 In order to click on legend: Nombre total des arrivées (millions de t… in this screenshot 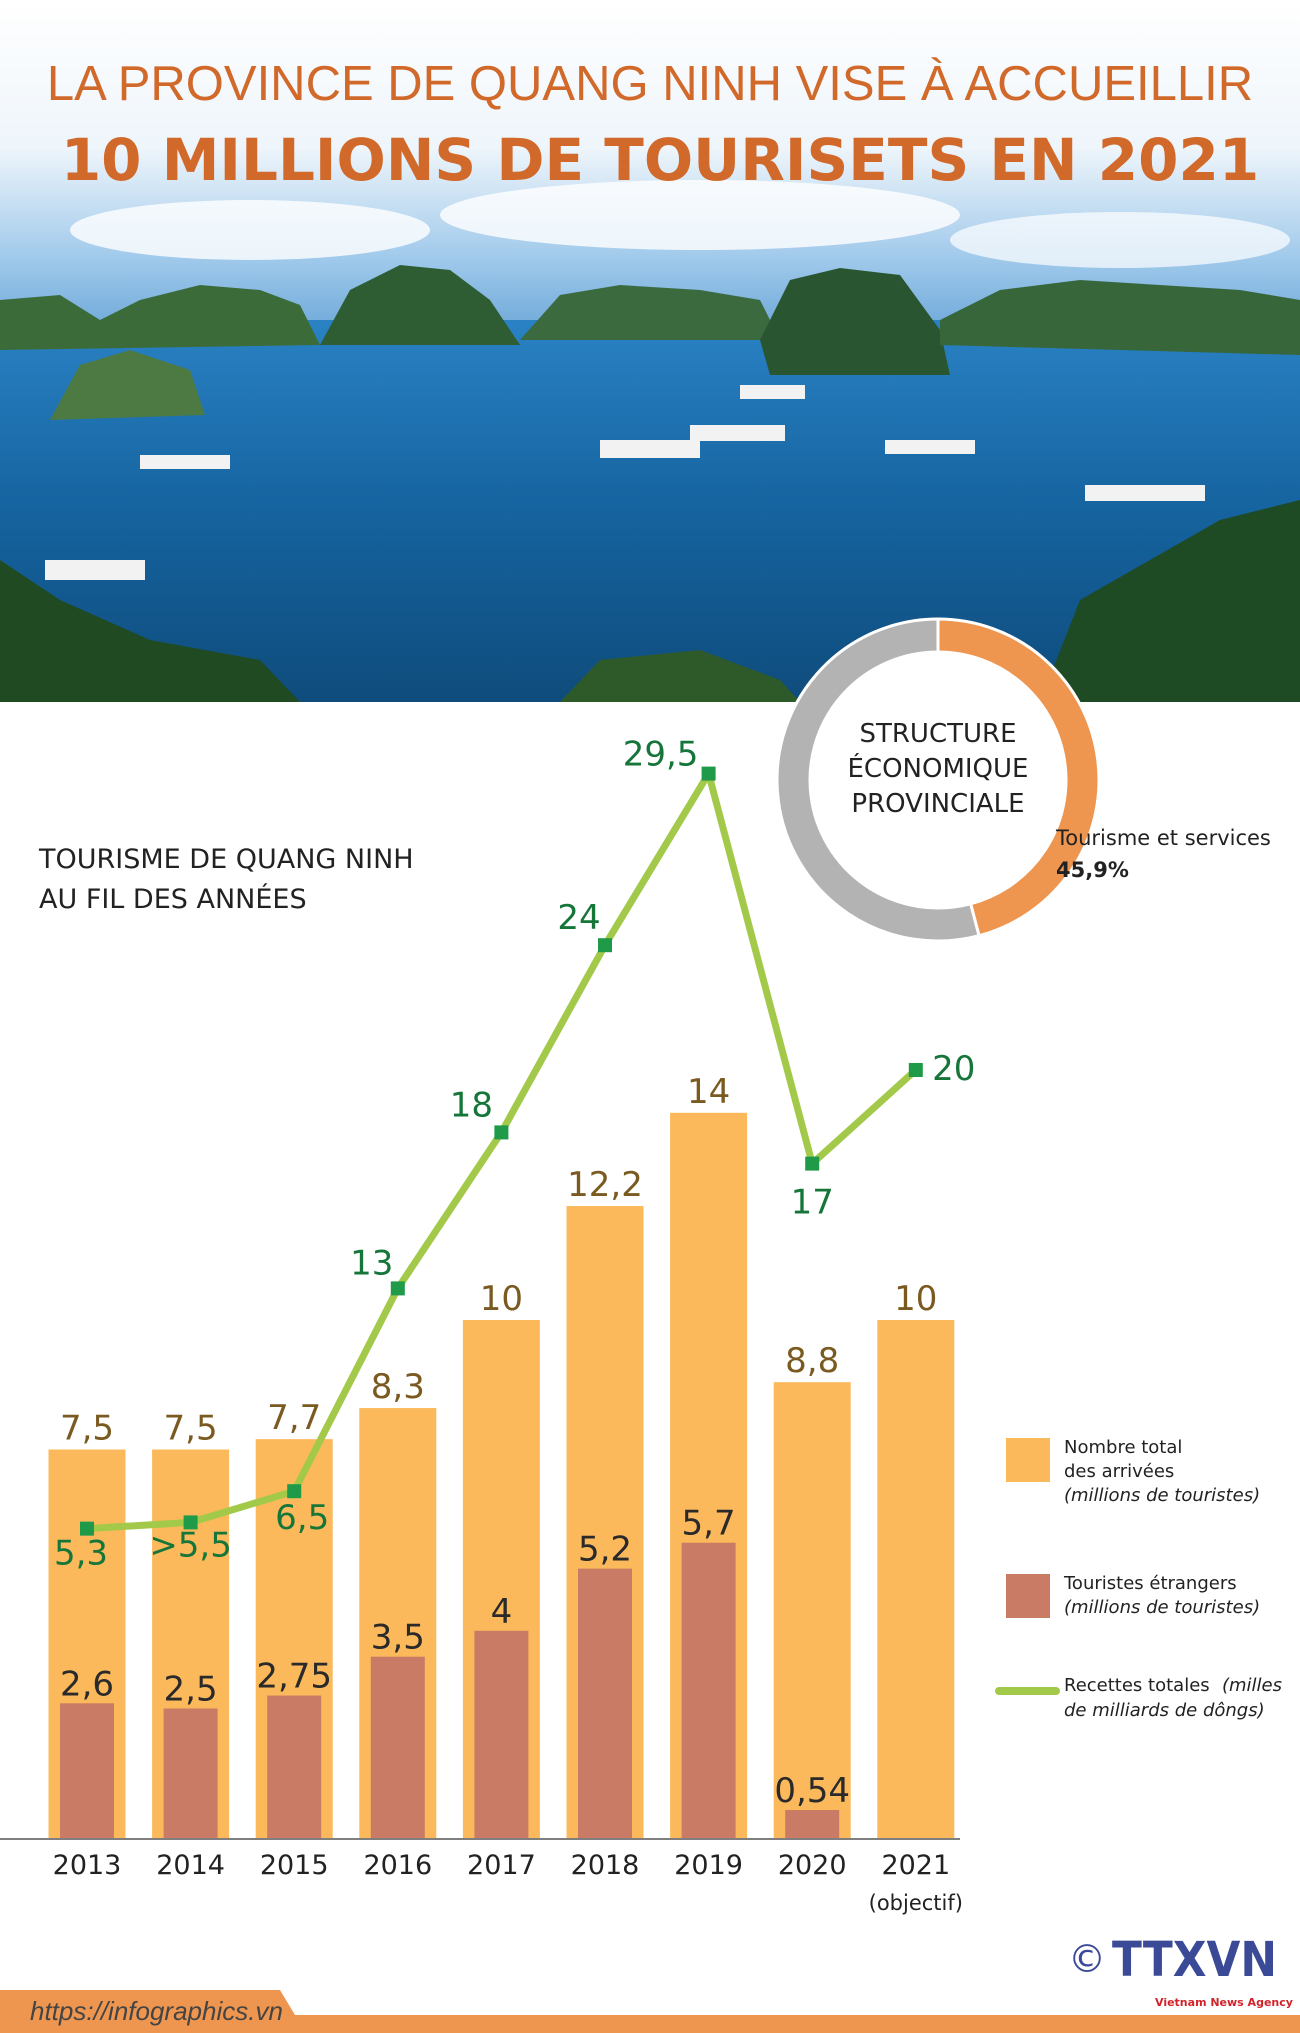, I will do `click(1138, 1579)`.